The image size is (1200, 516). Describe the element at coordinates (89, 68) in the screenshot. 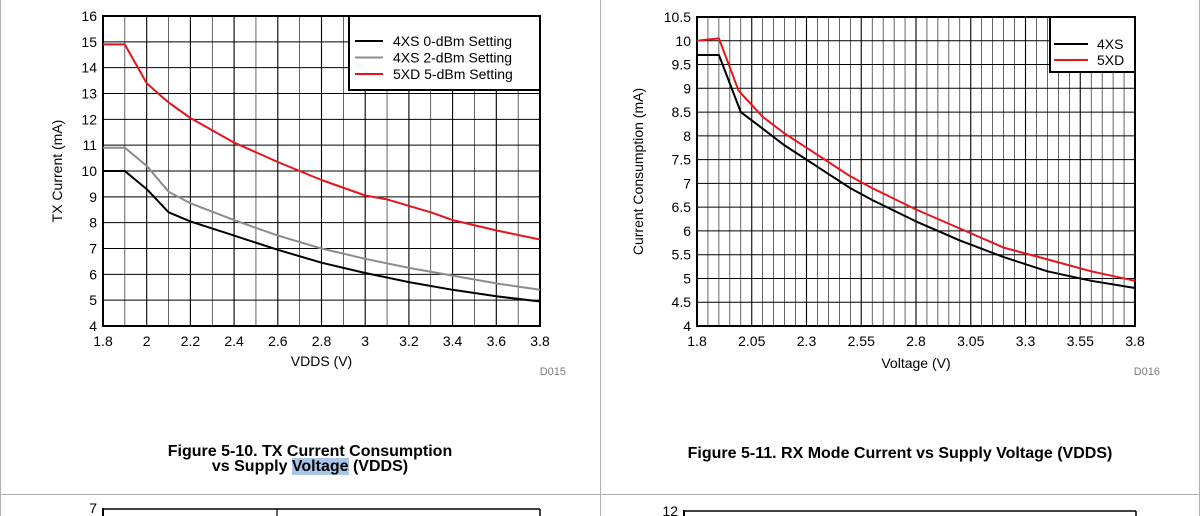

I see `y-tick-label: 14` at that location.